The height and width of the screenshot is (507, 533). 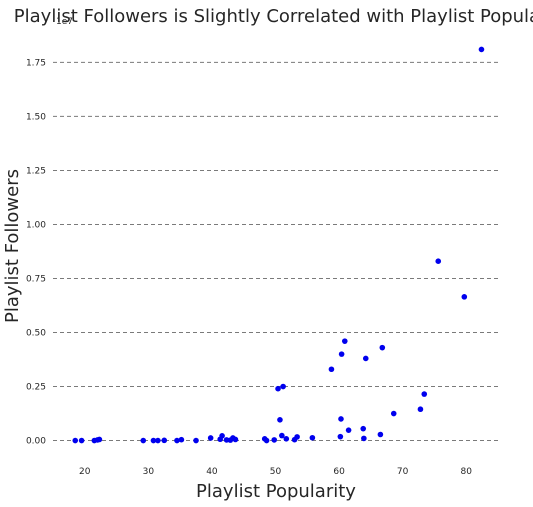 What do you see at coordinates (36, 225) in the screenshot?
I see `y-tick-label: 1.00` at bounding box center [36, 225].